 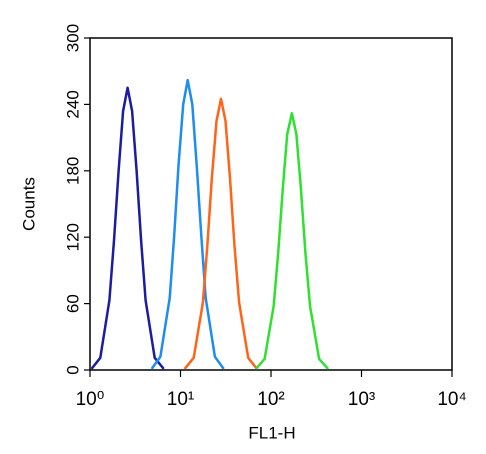 What do you see at coordinates (72, 237) in the screenshot?
I see `y-tick-label: 120` at bounding box center [72, 237].